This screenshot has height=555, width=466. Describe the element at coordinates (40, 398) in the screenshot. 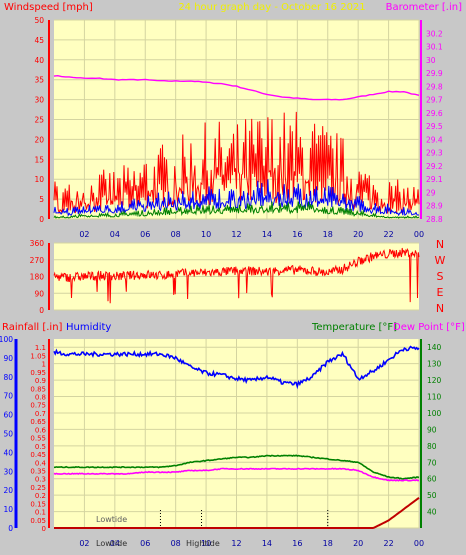

I see `humidity-tick-label: 0.8` at that location.